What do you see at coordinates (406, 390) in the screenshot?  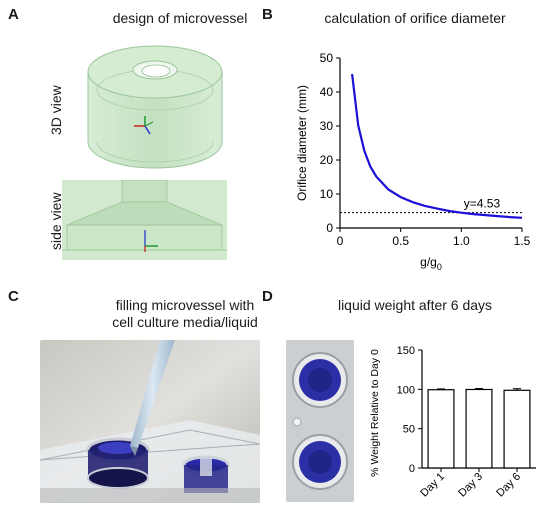 I see `y-tick-label: 100` at bounding box center [406, 390].